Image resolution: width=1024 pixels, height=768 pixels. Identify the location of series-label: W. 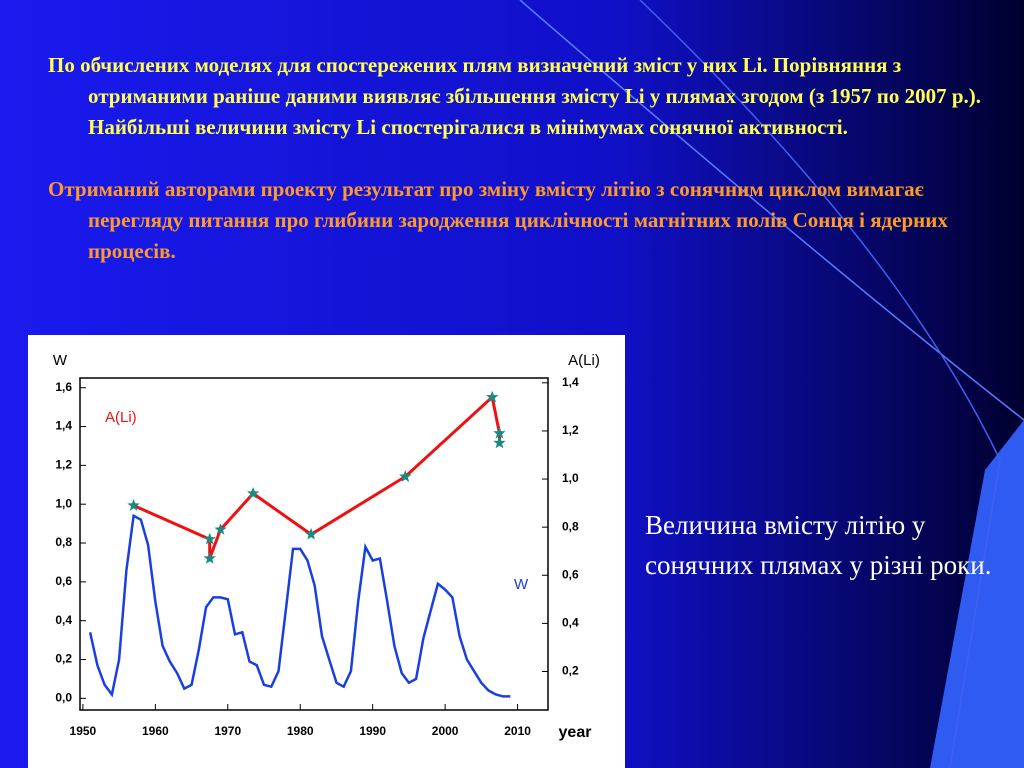
(521, 584).